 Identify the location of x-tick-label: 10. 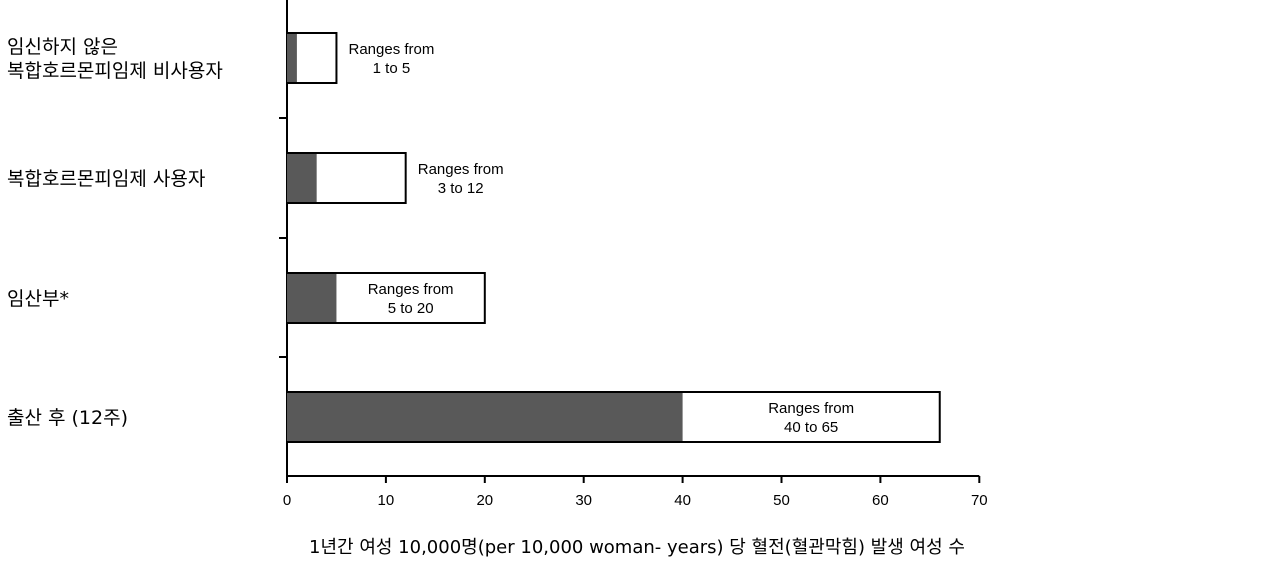
(386, 500).